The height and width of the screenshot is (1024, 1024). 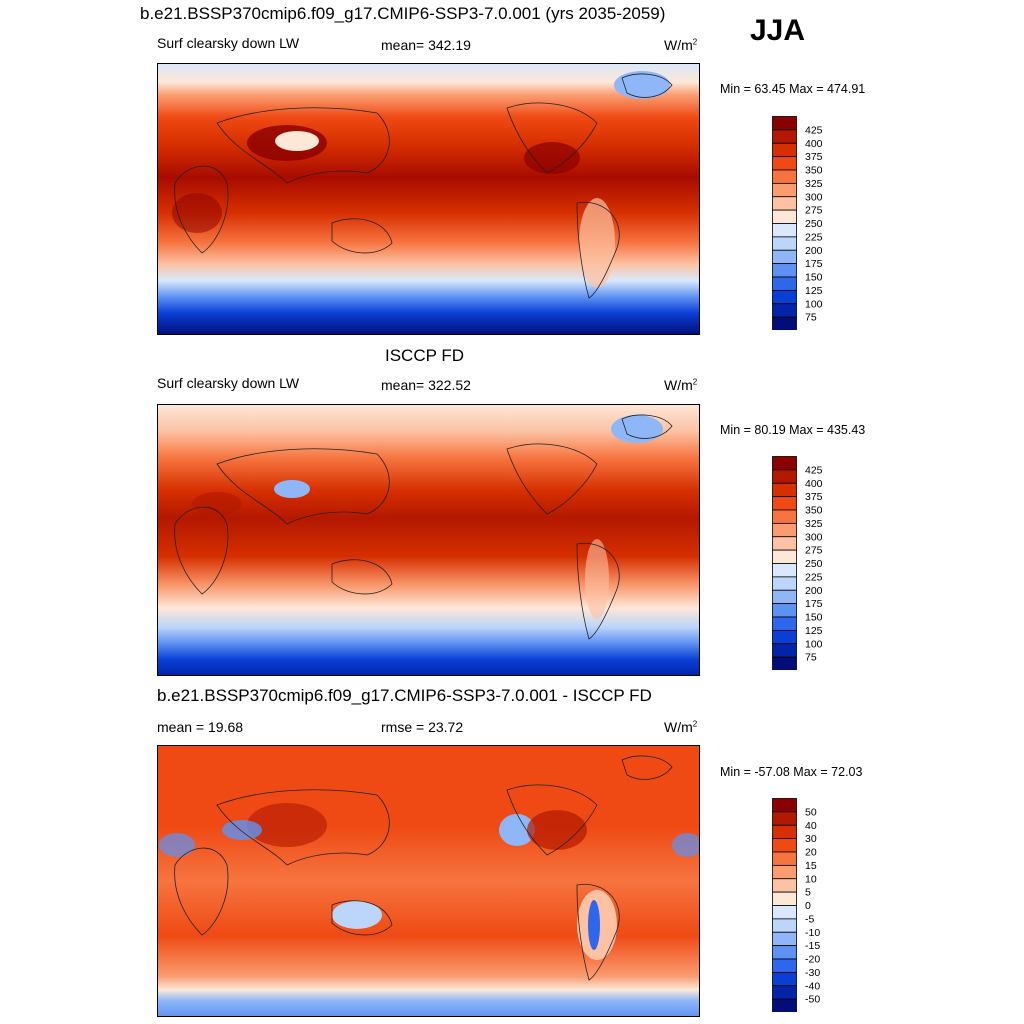 I want to click on panel3-coastlines, so click(x=423, y=868).